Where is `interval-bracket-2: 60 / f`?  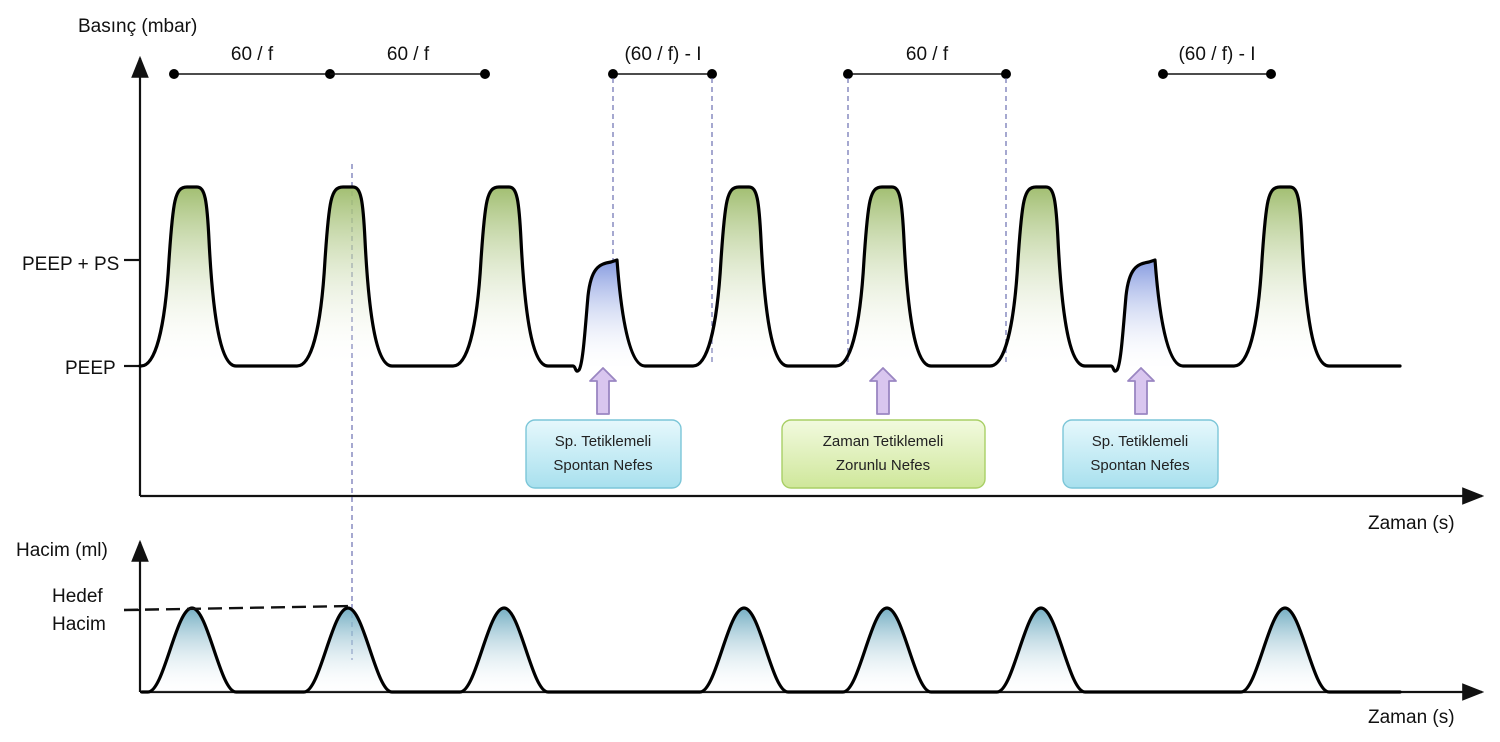
interval-bracket-2: 60 / f is located at coordinates (410, 61).